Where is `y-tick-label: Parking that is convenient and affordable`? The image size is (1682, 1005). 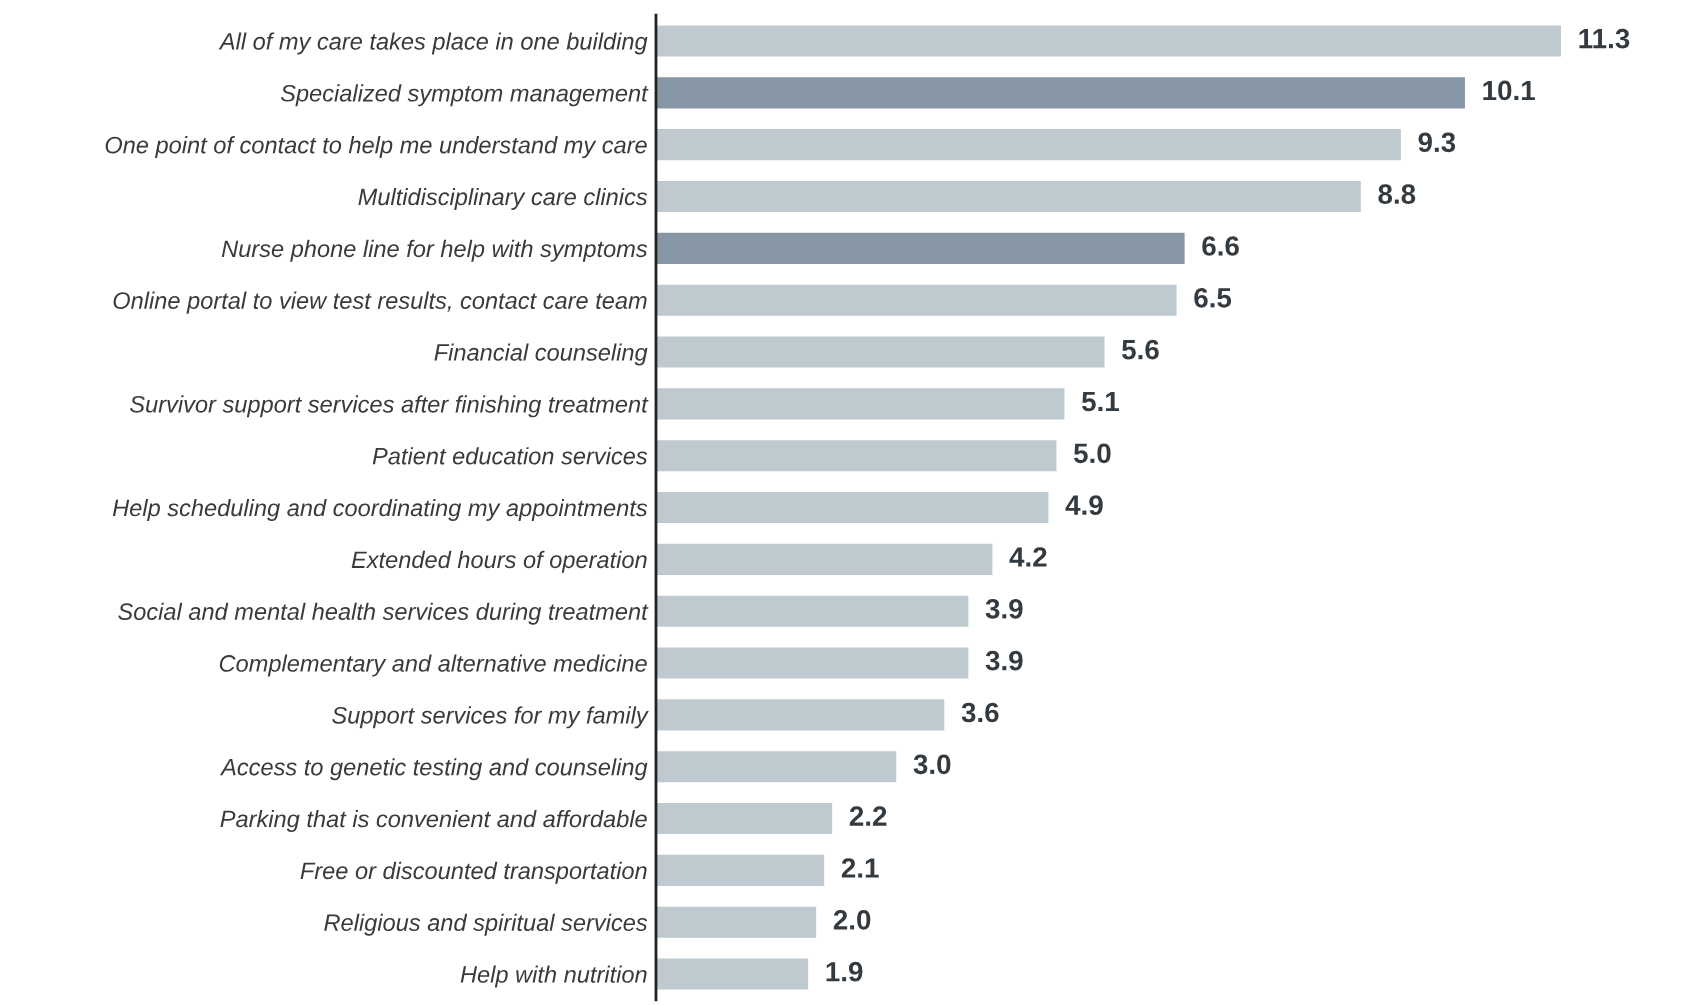 y-tick-label: Parking that is convenient and affordable is located at coordinates (433, 820).